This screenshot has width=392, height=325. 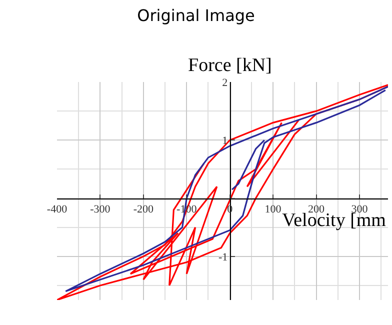 I want to click on x-tick-label: -400, so click(x=57, y=209).